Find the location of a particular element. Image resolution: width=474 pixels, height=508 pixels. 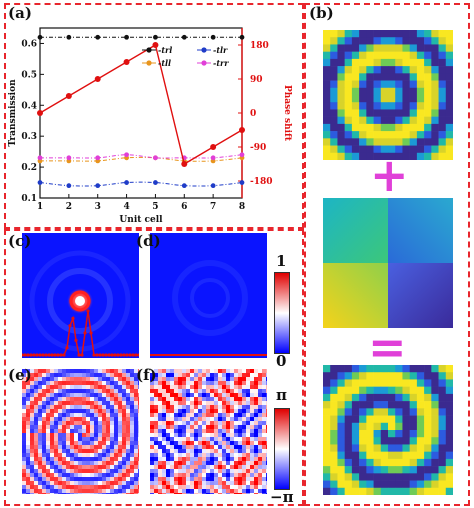

data-point-trl is located at coordinates (126, 37).